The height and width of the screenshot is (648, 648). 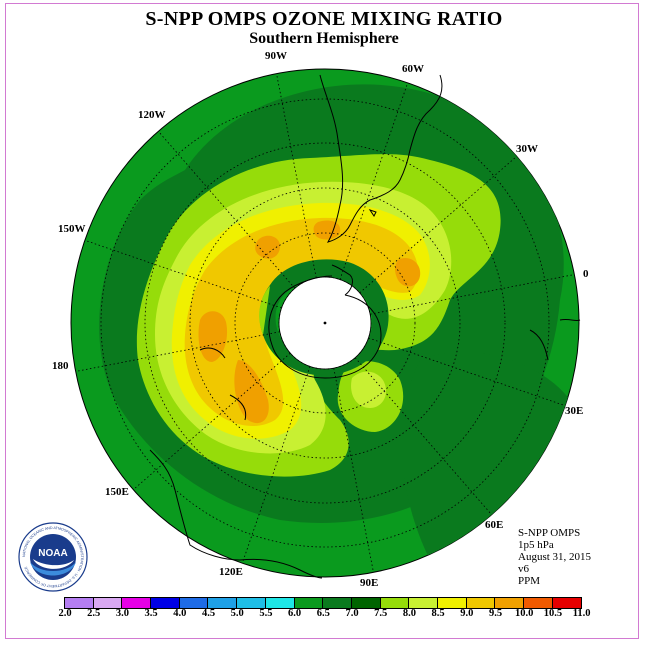 I want to click on contour-level-8-0-lobe, so click(x=369, y=389).